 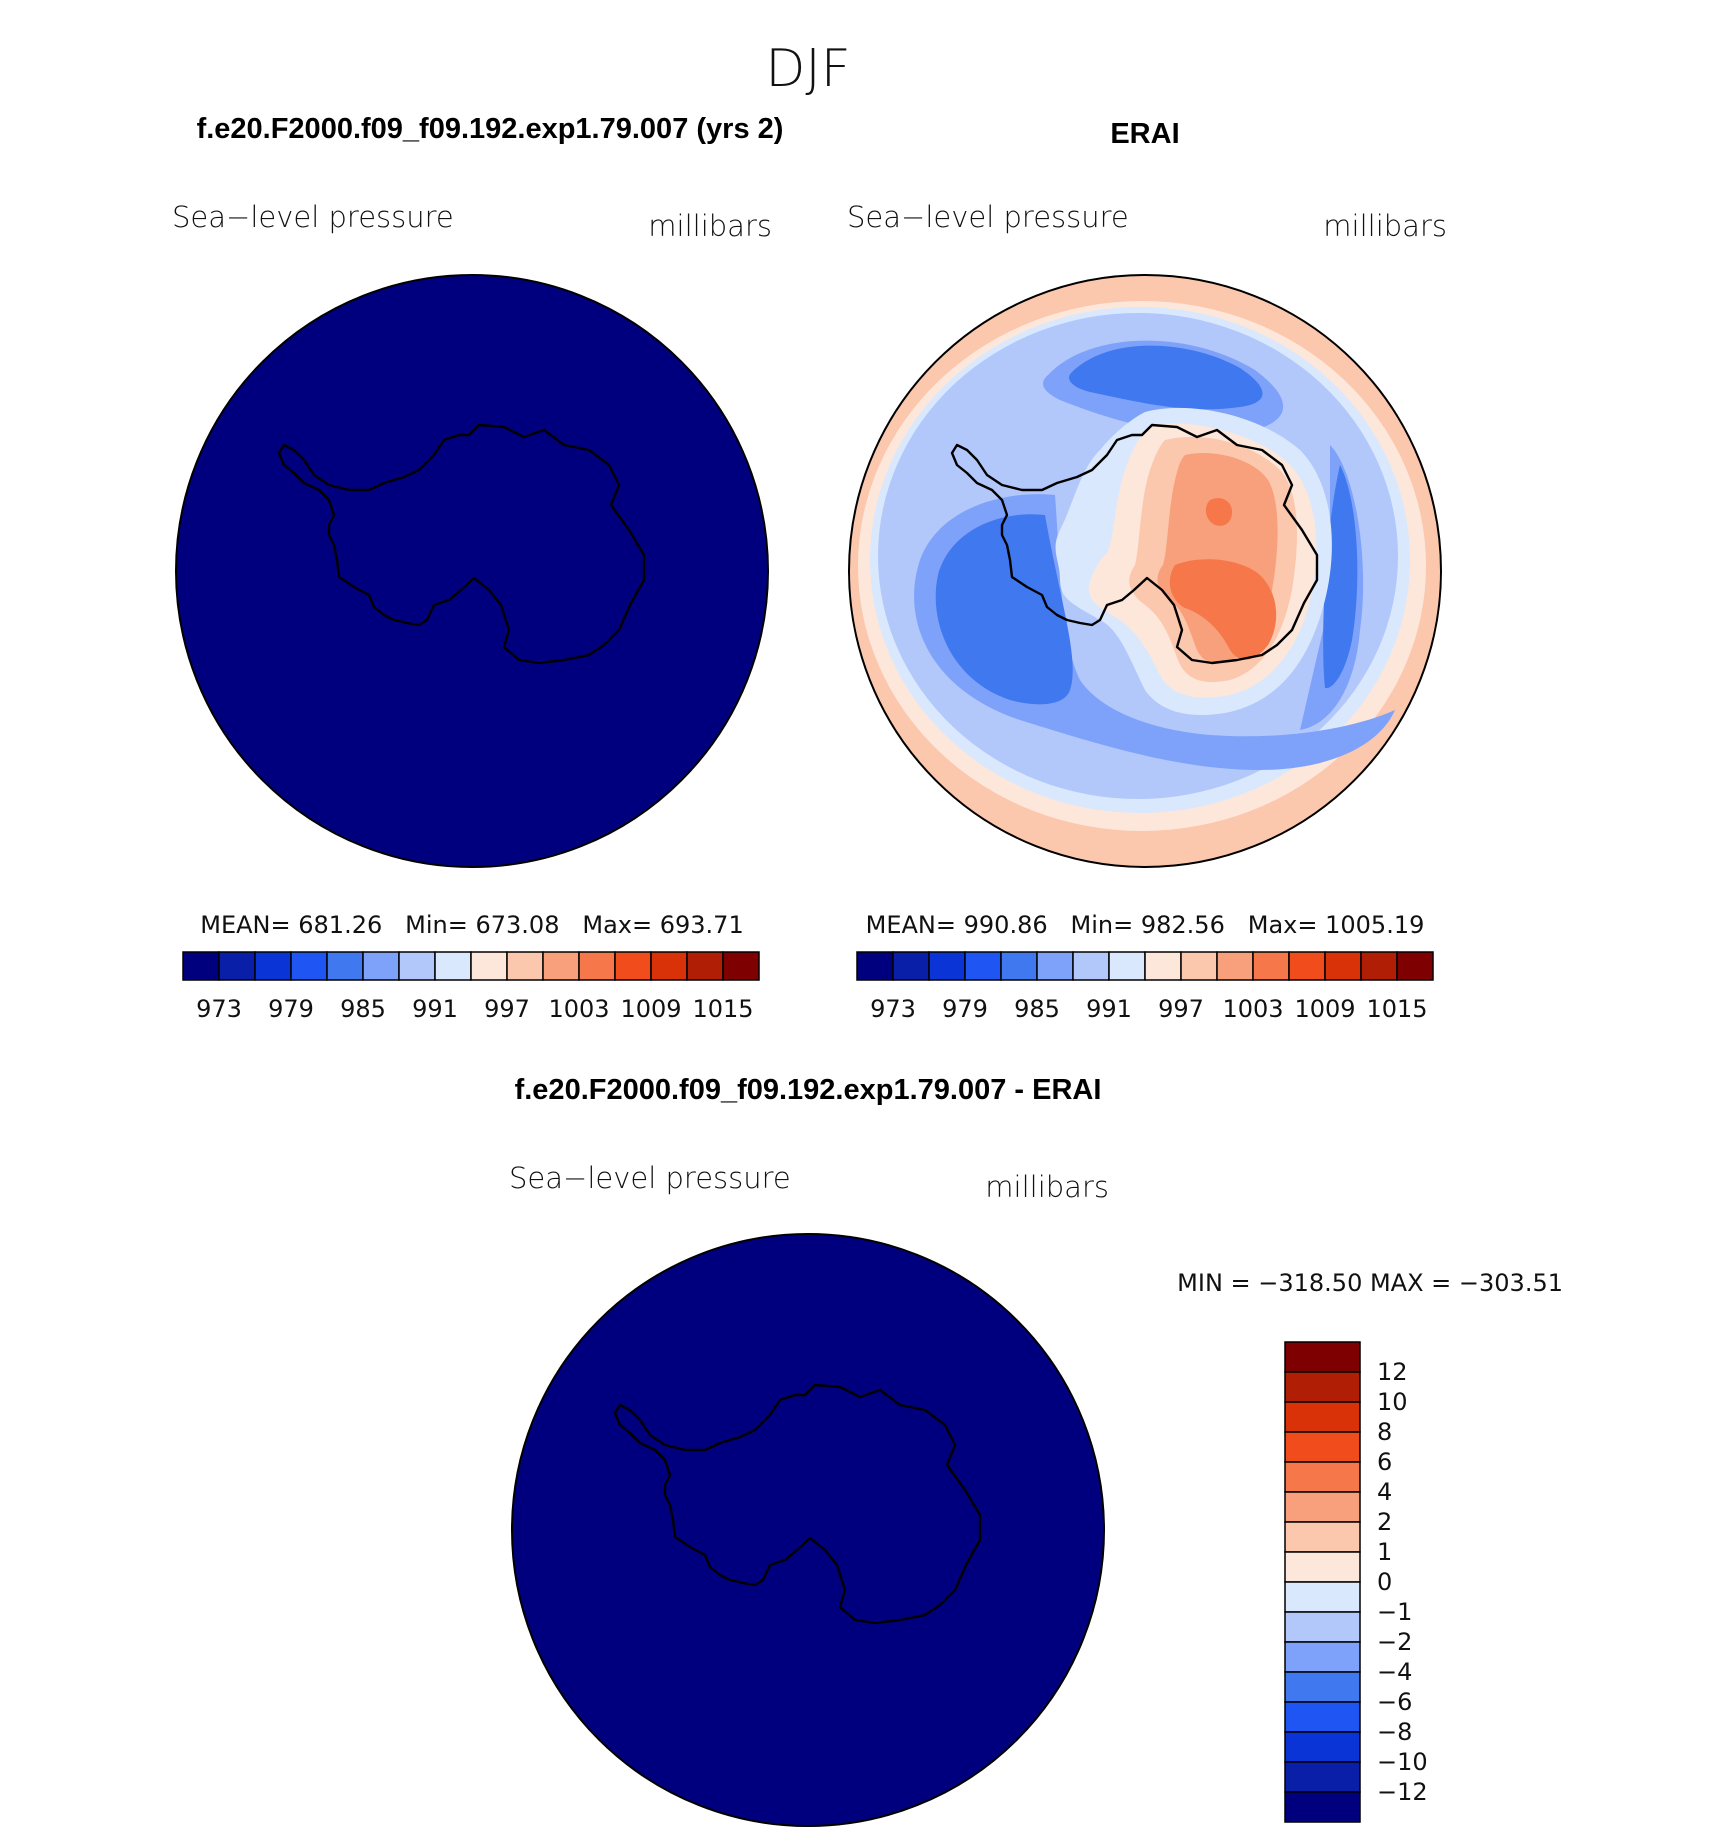 What do you see at coordinates (1384, 1582) in the screenshot?
I see `colorbar-difference-tick-label: 0` at bounding box center [1384, 1582].